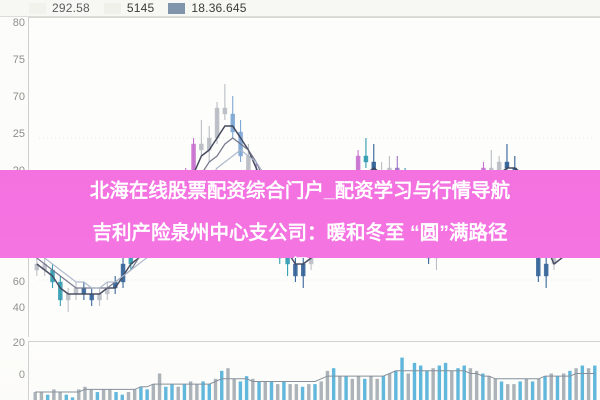  I want to click on volume-ma-line, so click(315, 381).